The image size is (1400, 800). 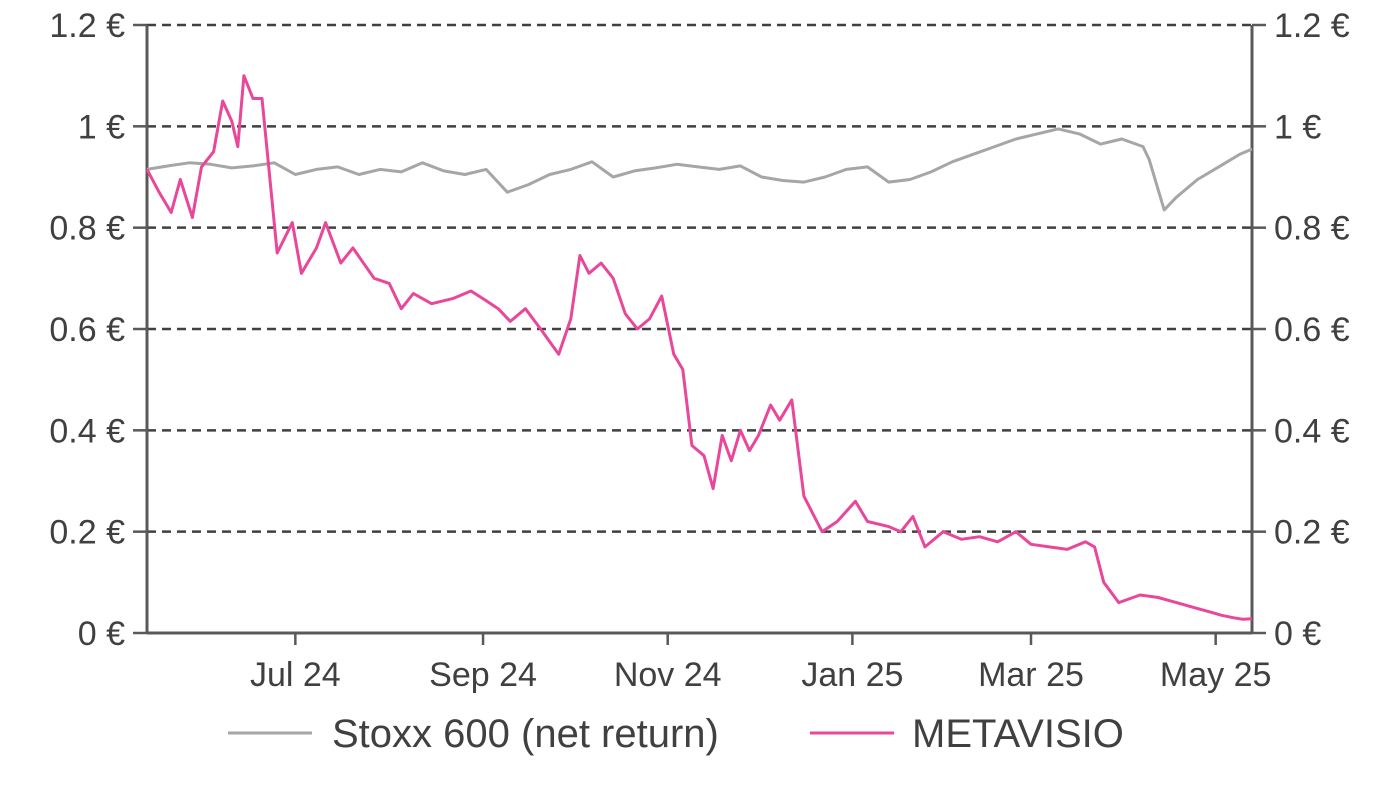 What do you see at coordinates (101, 127) in the screenshot?
I see `y-tick-label-left: 1 €` at bounding box center [101, 127].